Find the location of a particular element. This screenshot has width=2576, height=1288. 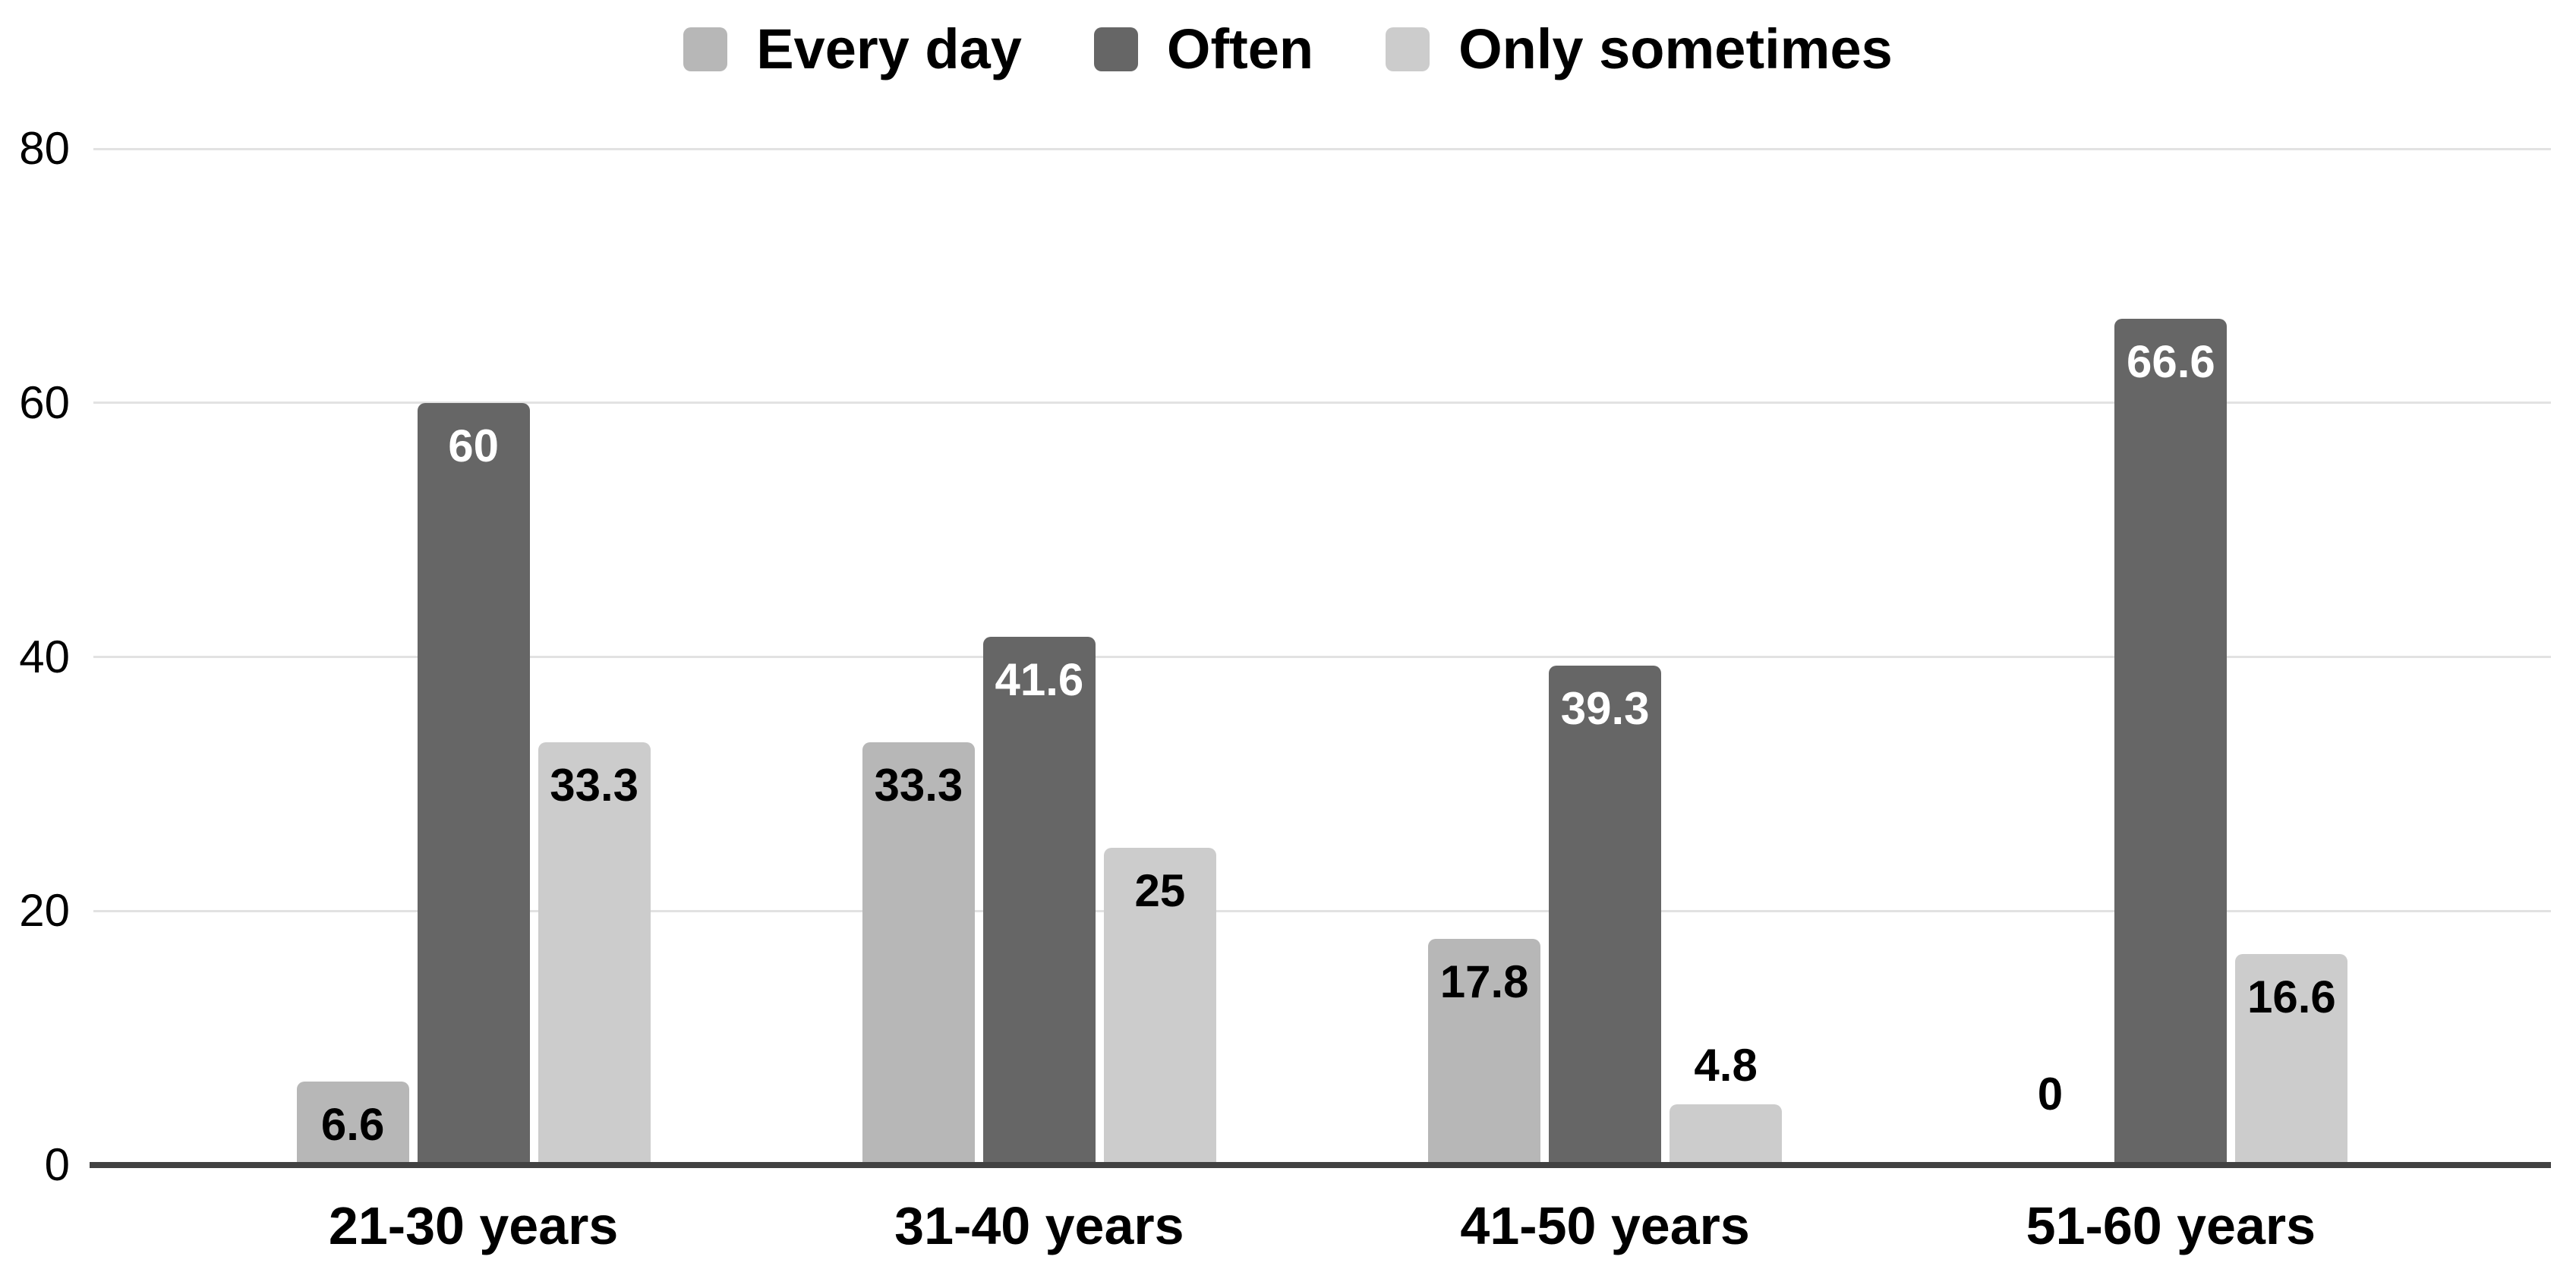

bar-only-sometimes-21-30-years: 33.3 is located at coordinates (594, 953).